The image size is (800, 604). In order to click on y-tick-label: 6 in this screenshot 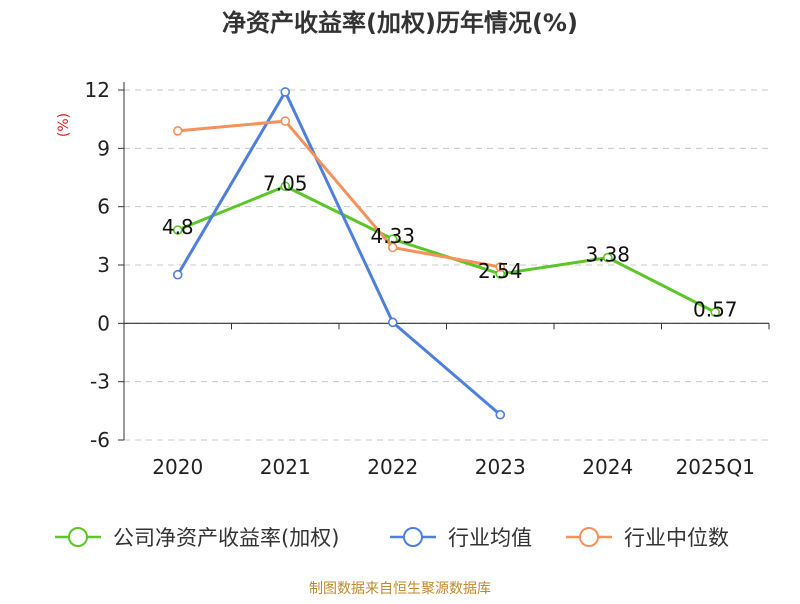, I will do `click(103, 207)`.